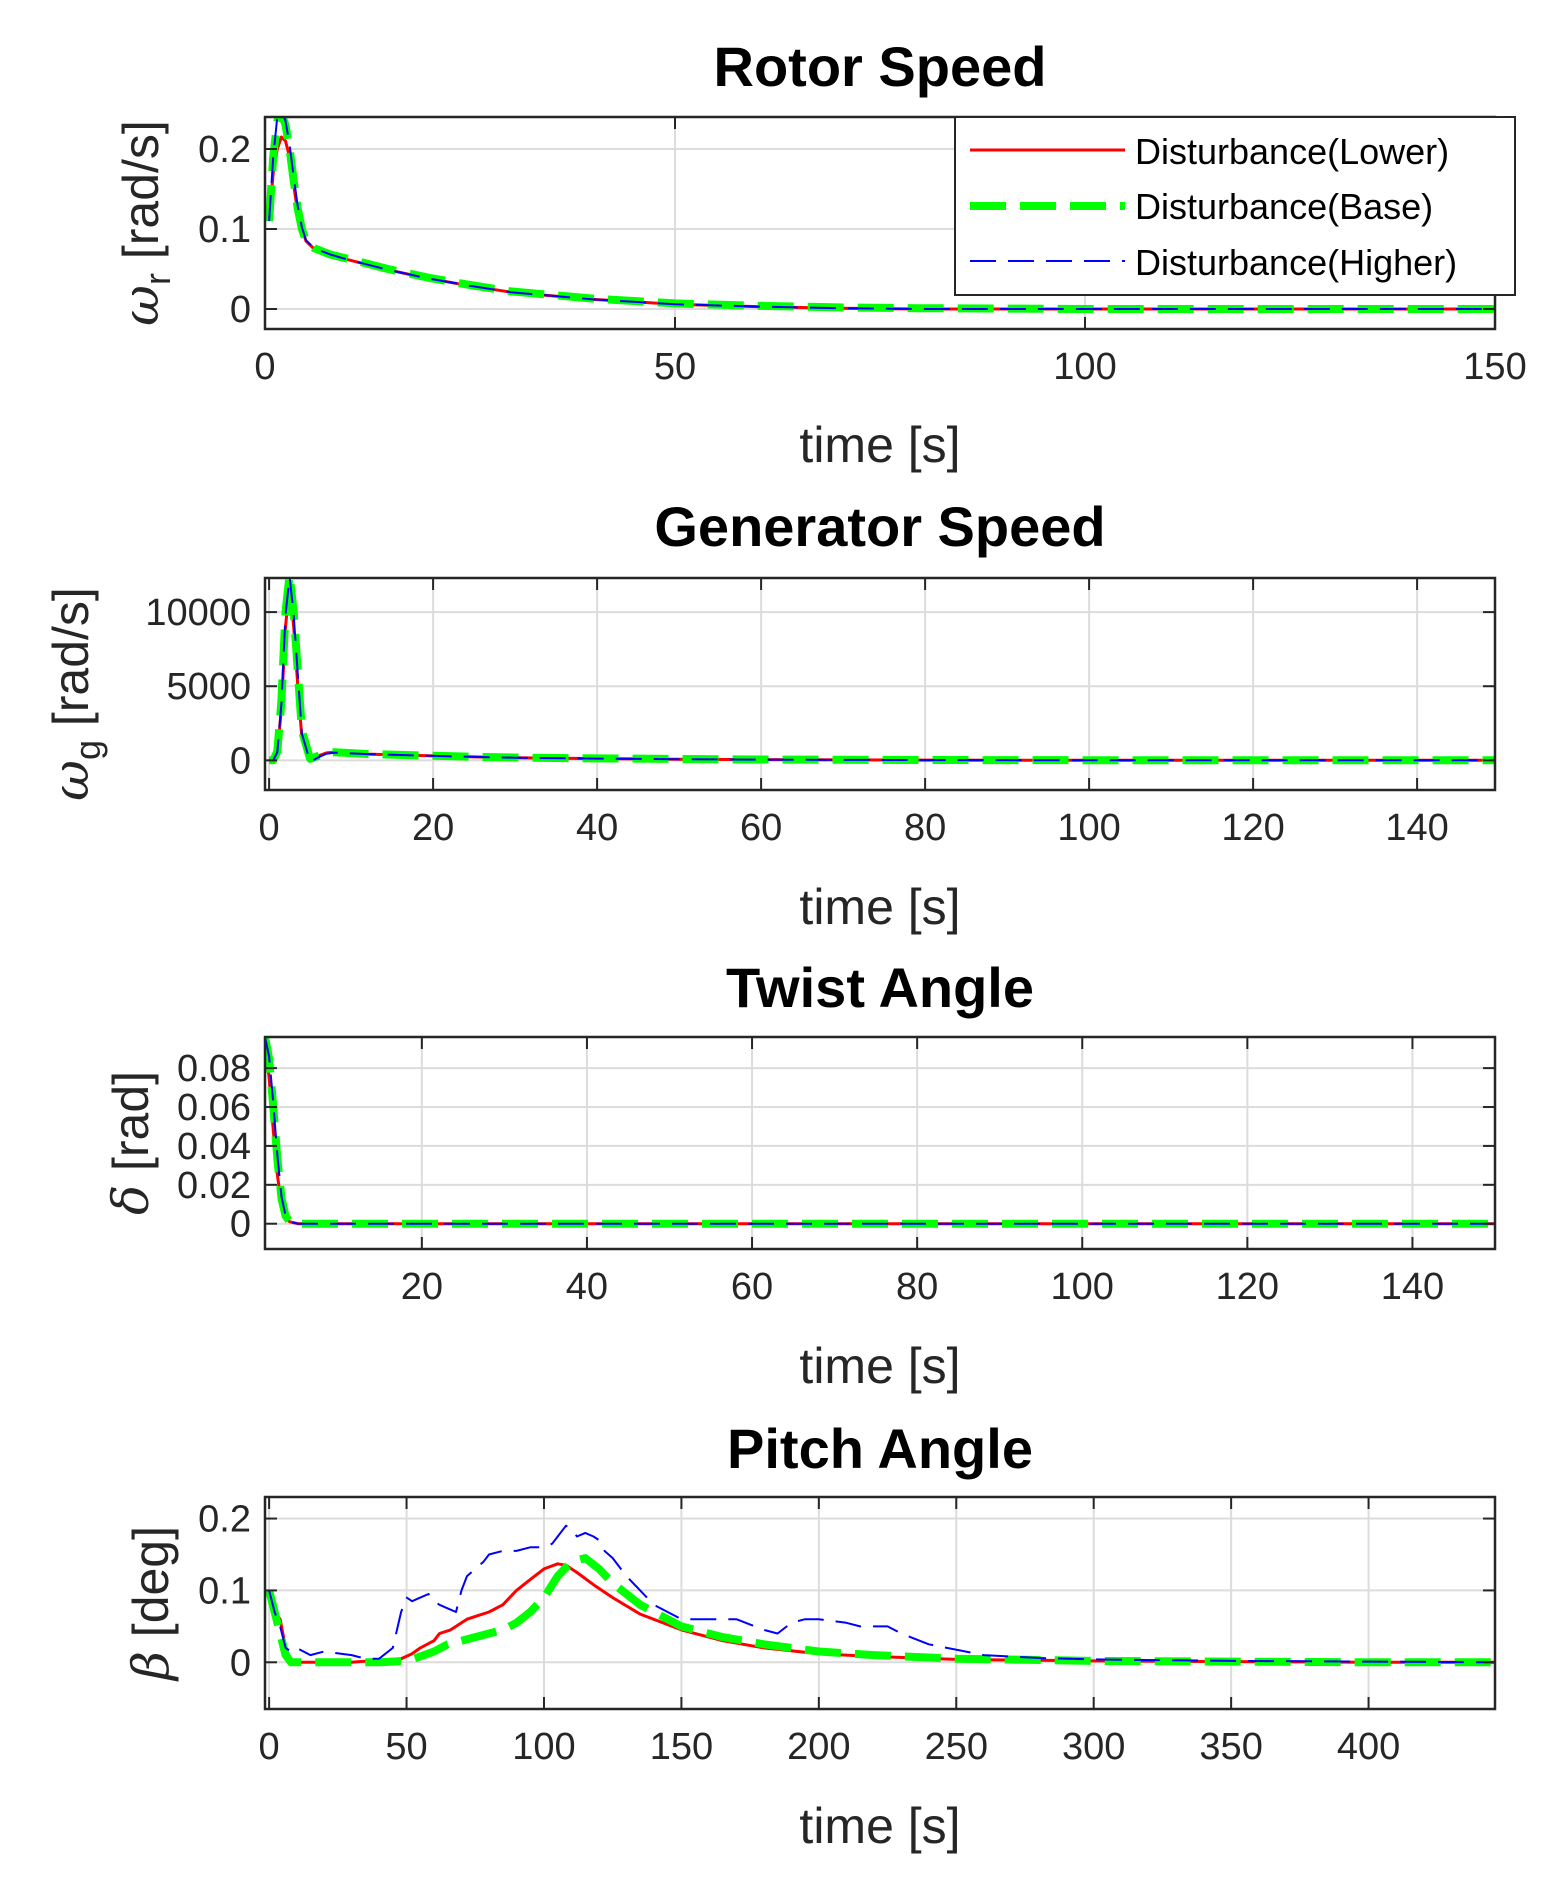 The image size is (1560, 1888). I want to click on x-tick-label: 350, so click(1230, 1747).